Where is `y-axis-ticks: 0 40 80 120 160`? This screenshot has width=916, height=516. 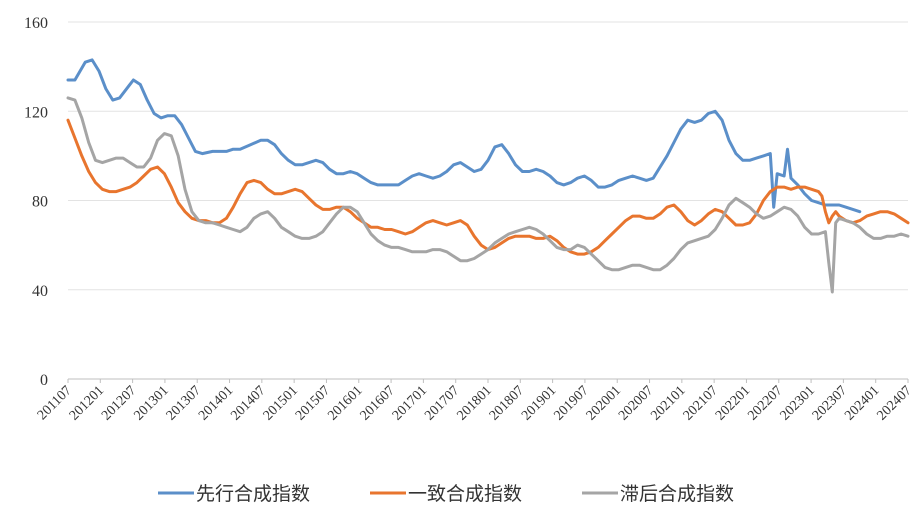 y-axis-ticks: 0 40 80 120 160 is located at coordinates (36, 202).